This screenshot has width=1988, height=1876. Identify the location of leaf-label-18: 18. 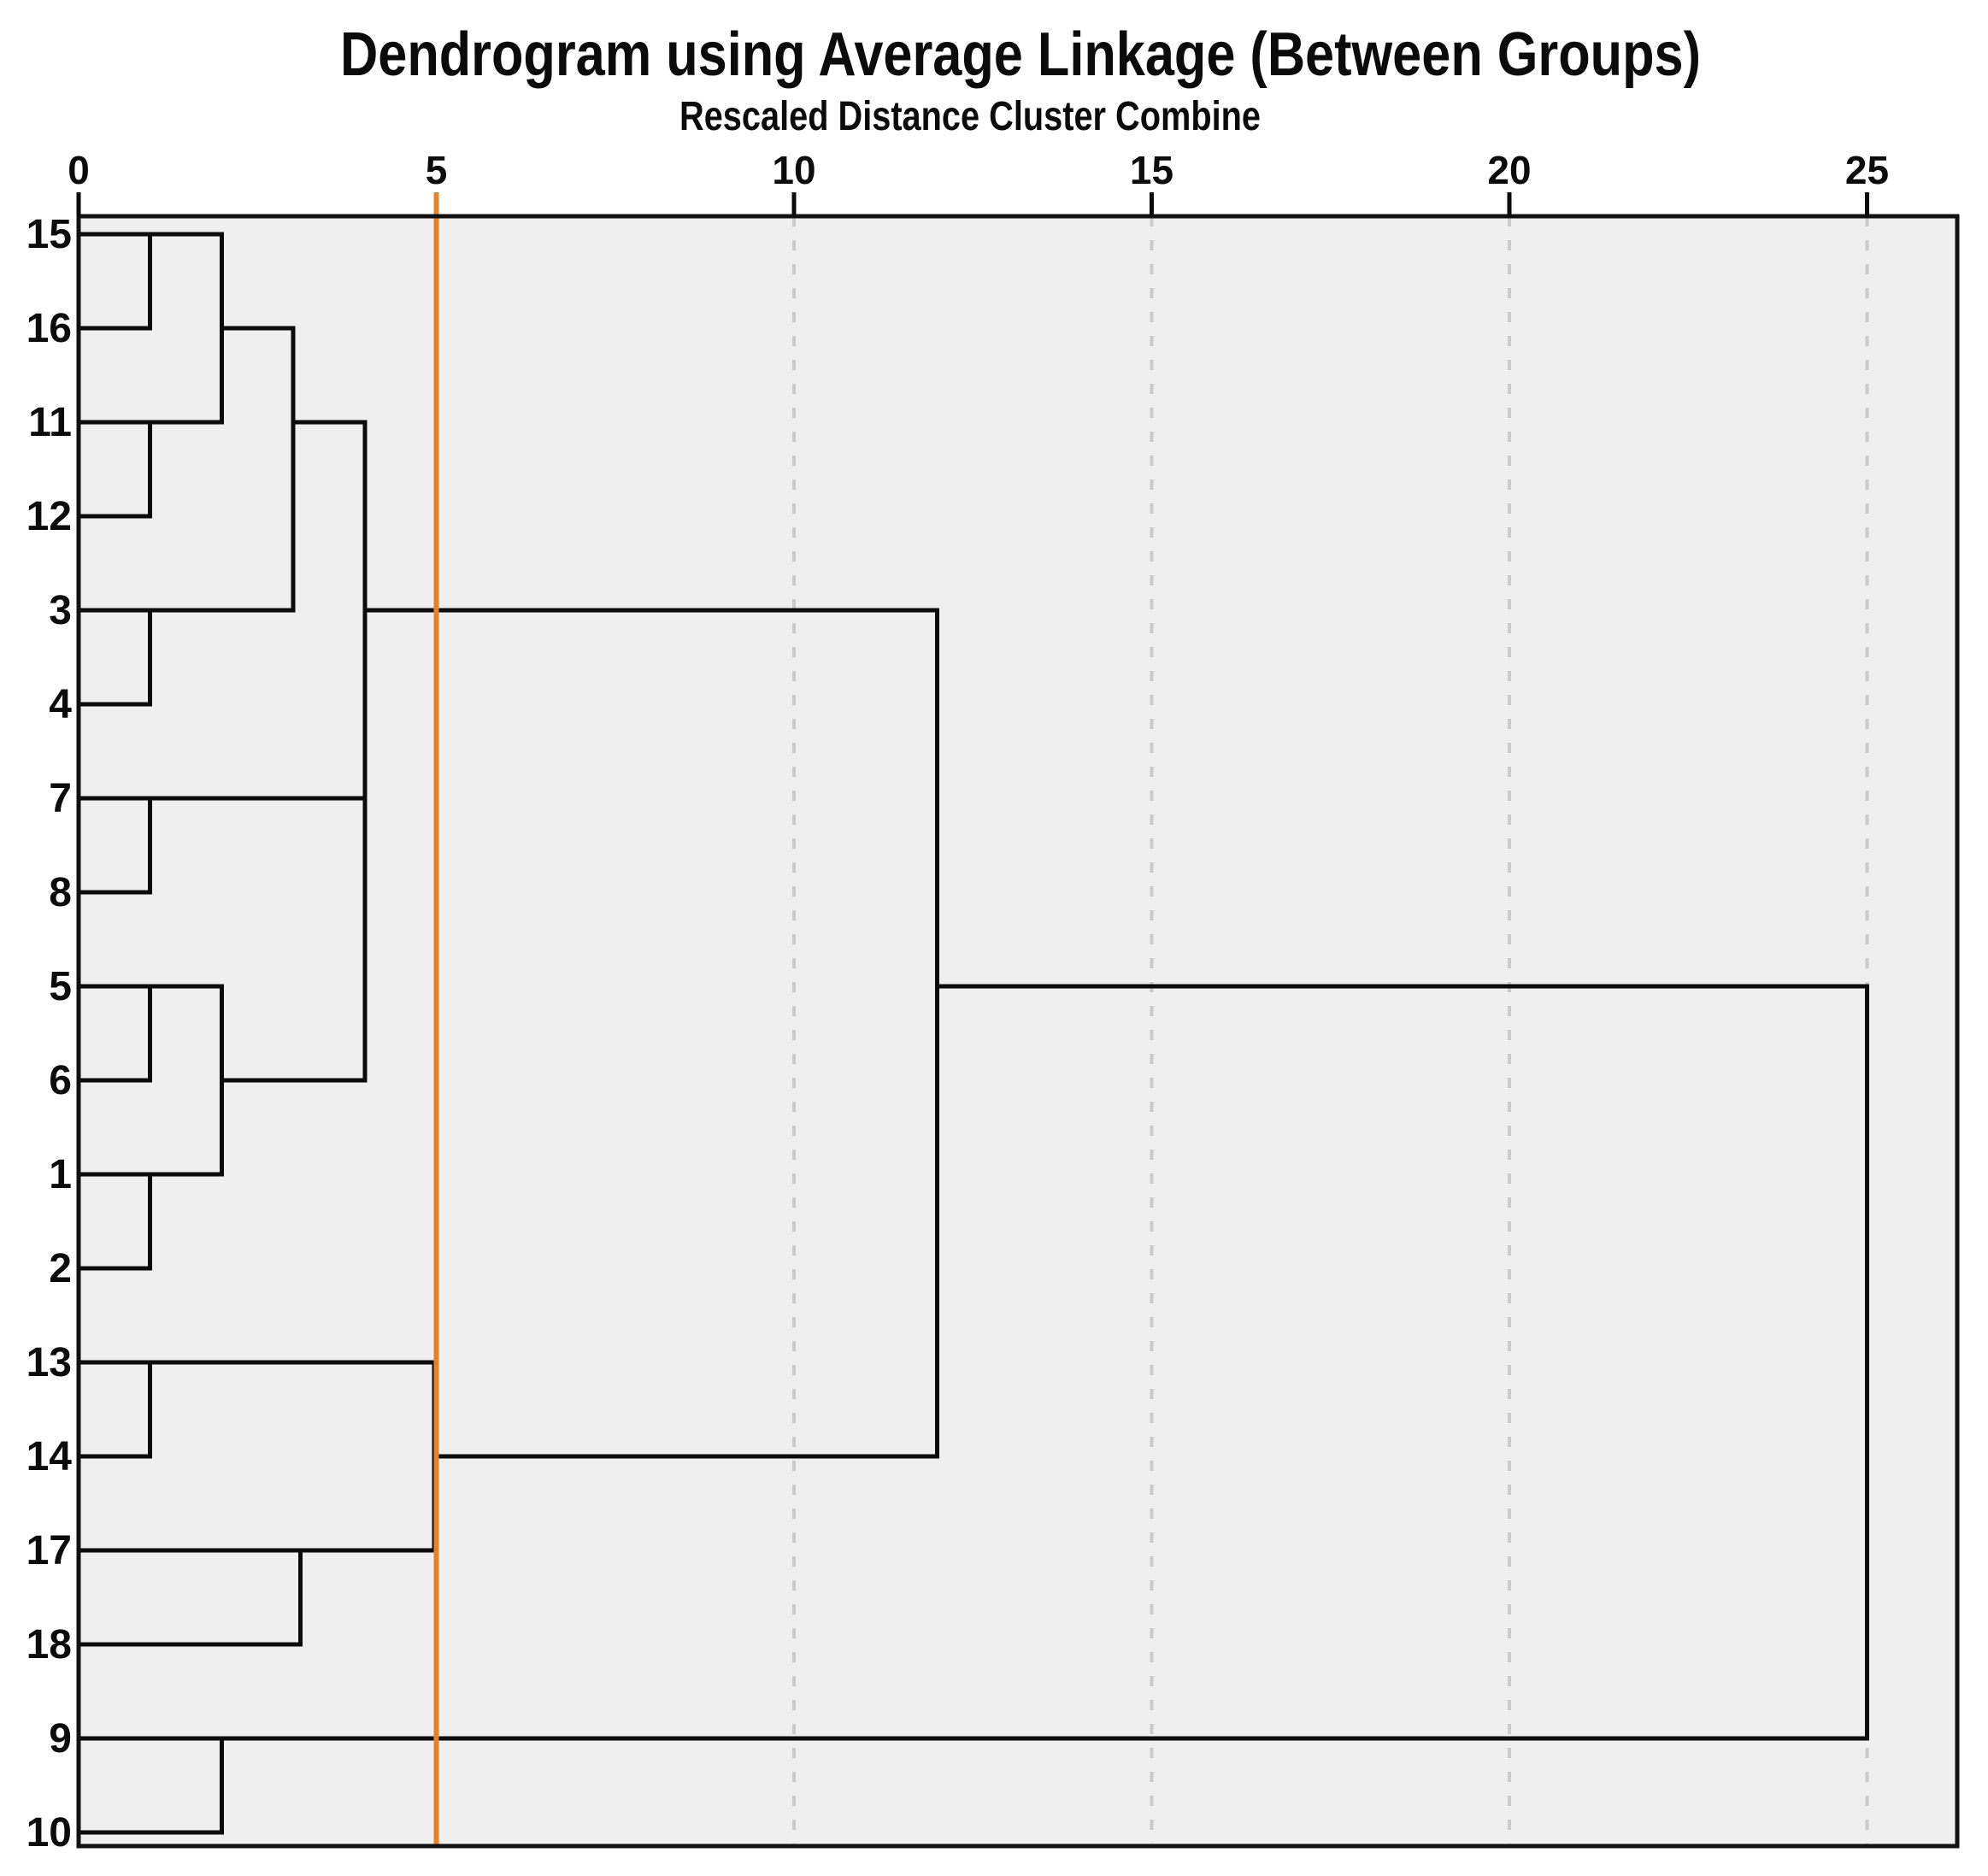
(49, 1644).